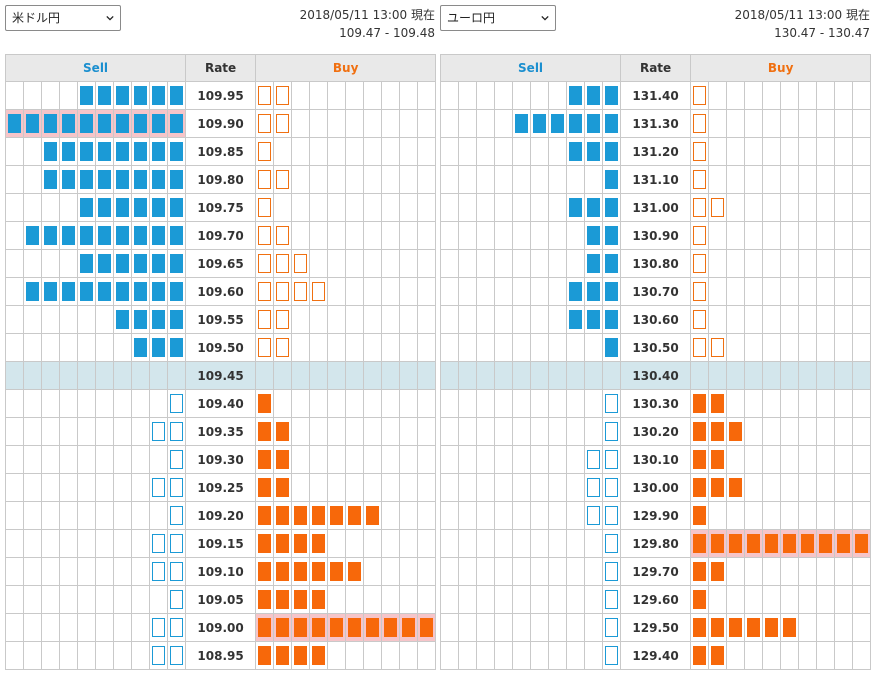 This screenshot has width=875, height=694. What do you see at coordinates (221, 235) in the screenshot?
I see `rate-cell: 109.70` at bounding box center [221, 235].